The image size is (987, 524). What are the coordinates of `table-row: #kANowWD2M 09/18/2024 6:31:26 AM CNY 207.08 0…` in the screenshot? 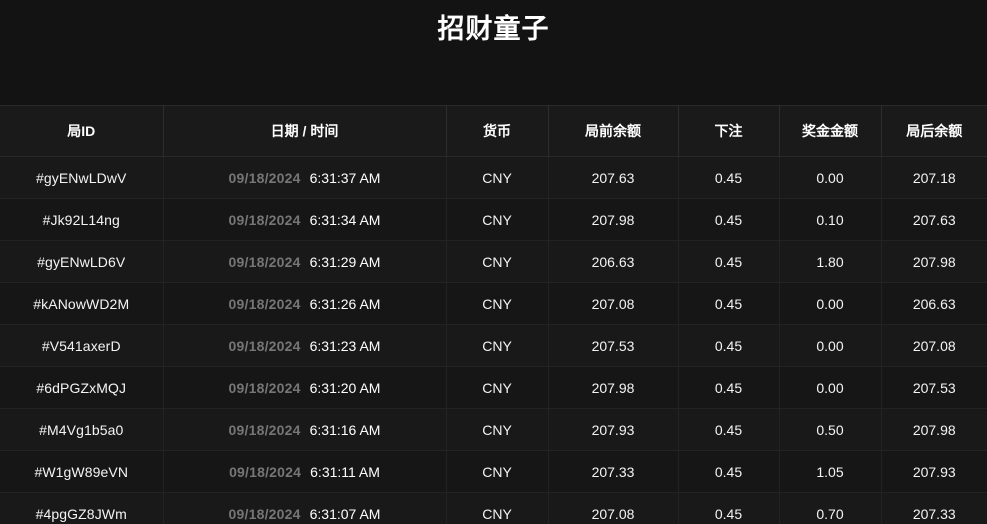 It's located at (493, 303).